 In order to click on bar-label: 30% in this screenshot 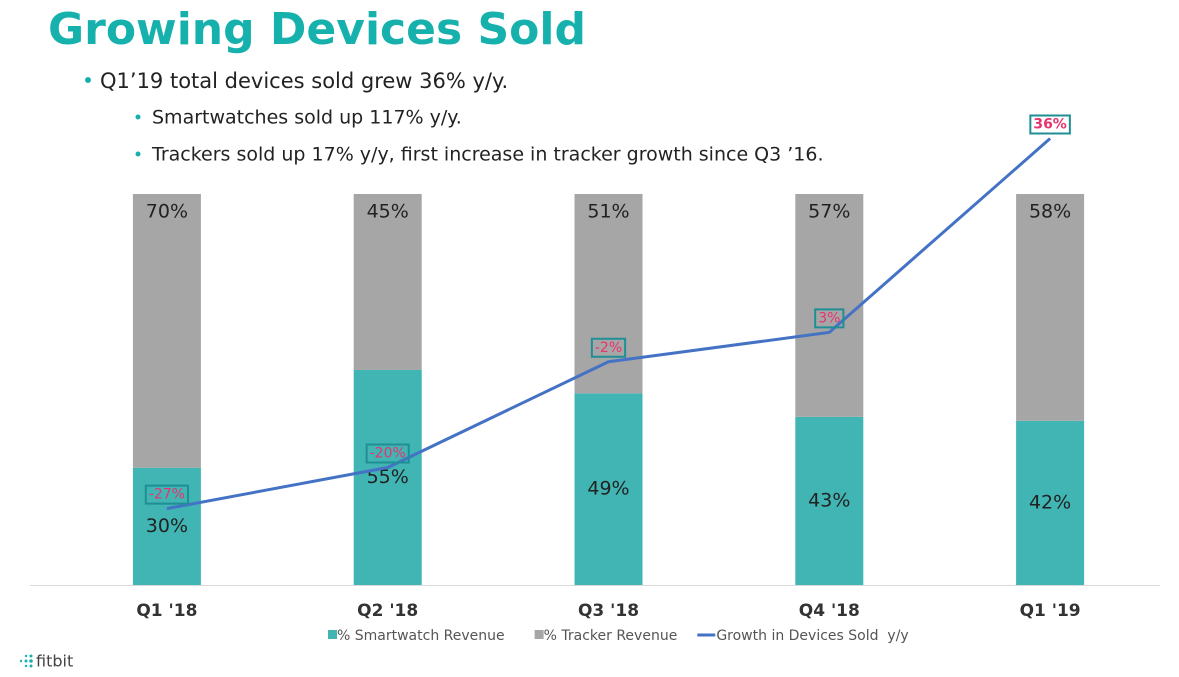, I will do `click(167, 526)`.